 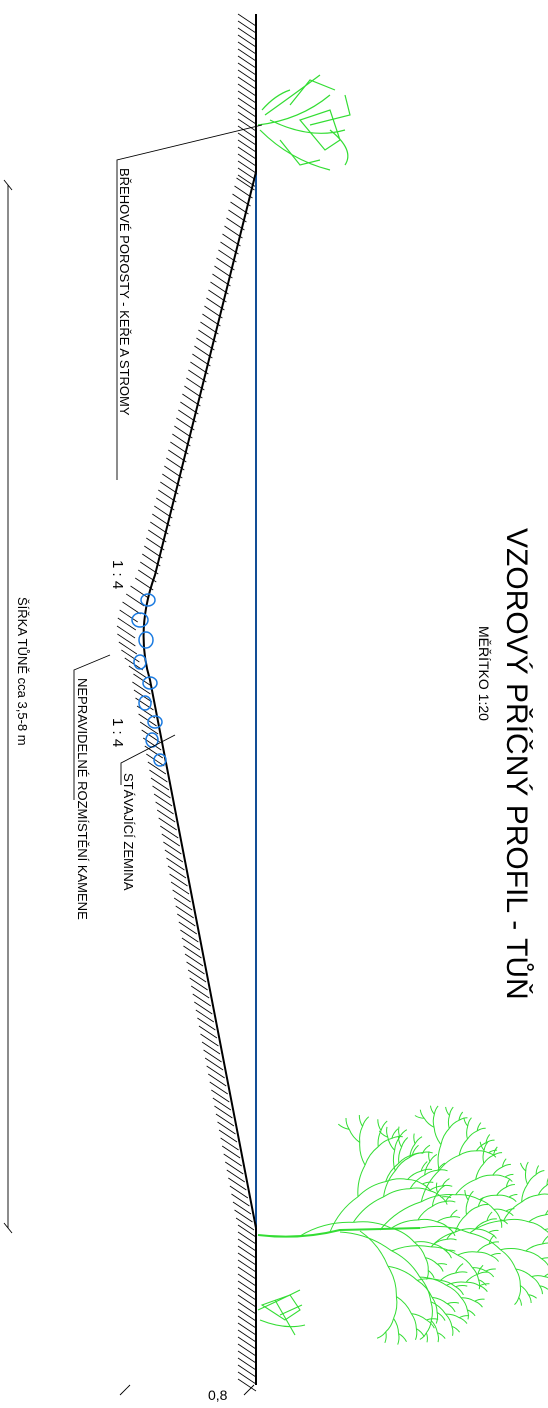 What do you see at coordinates (304, 122) in the screenshot?
I see `shrub-top` at bounding box center [304, 122].